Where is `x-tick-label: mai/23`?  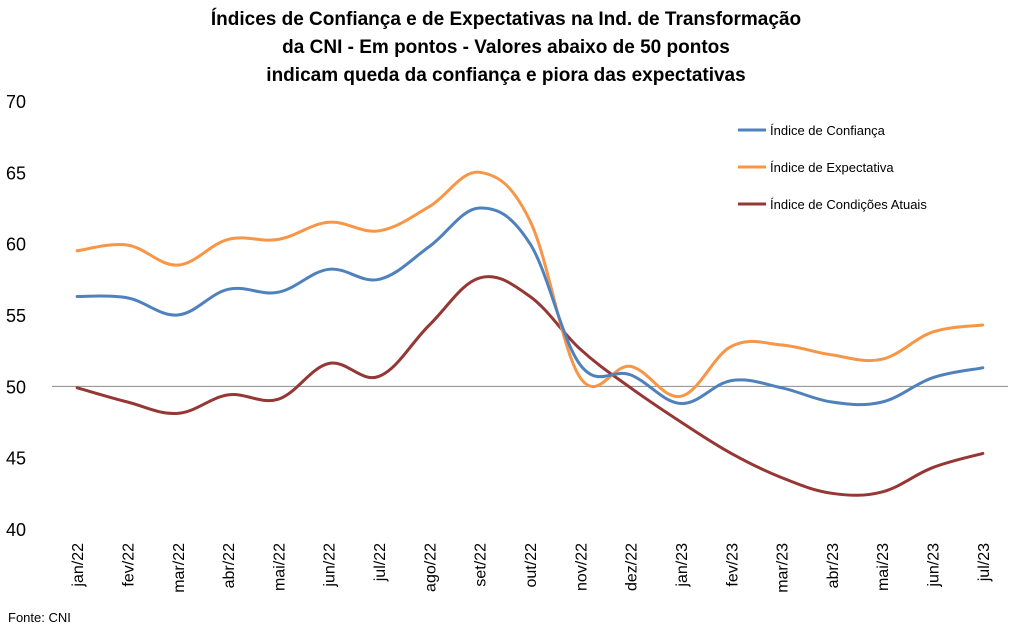
x-tick-label: mai/23 is located at coordinates (883, 567).